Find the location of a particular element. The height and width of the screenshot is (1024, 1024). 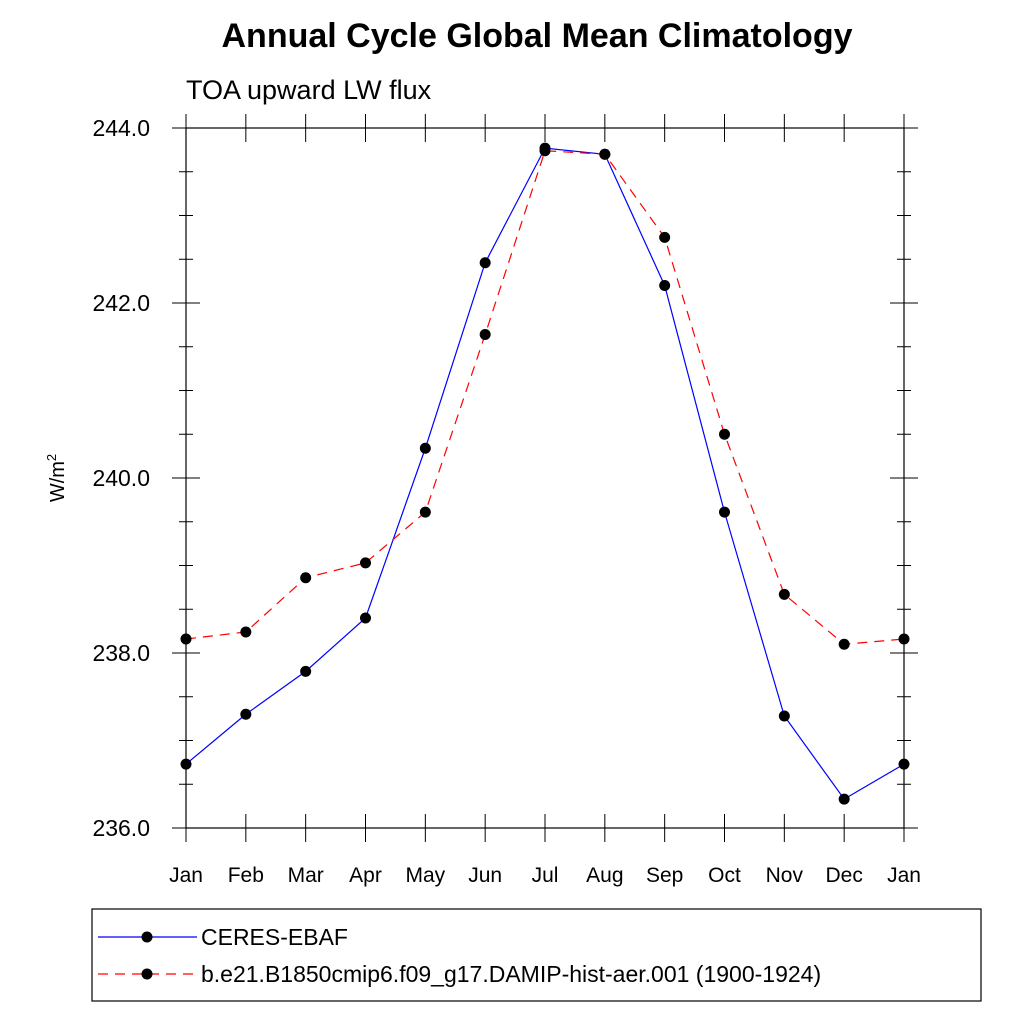

legend-box is located at coordinates (536, 955).